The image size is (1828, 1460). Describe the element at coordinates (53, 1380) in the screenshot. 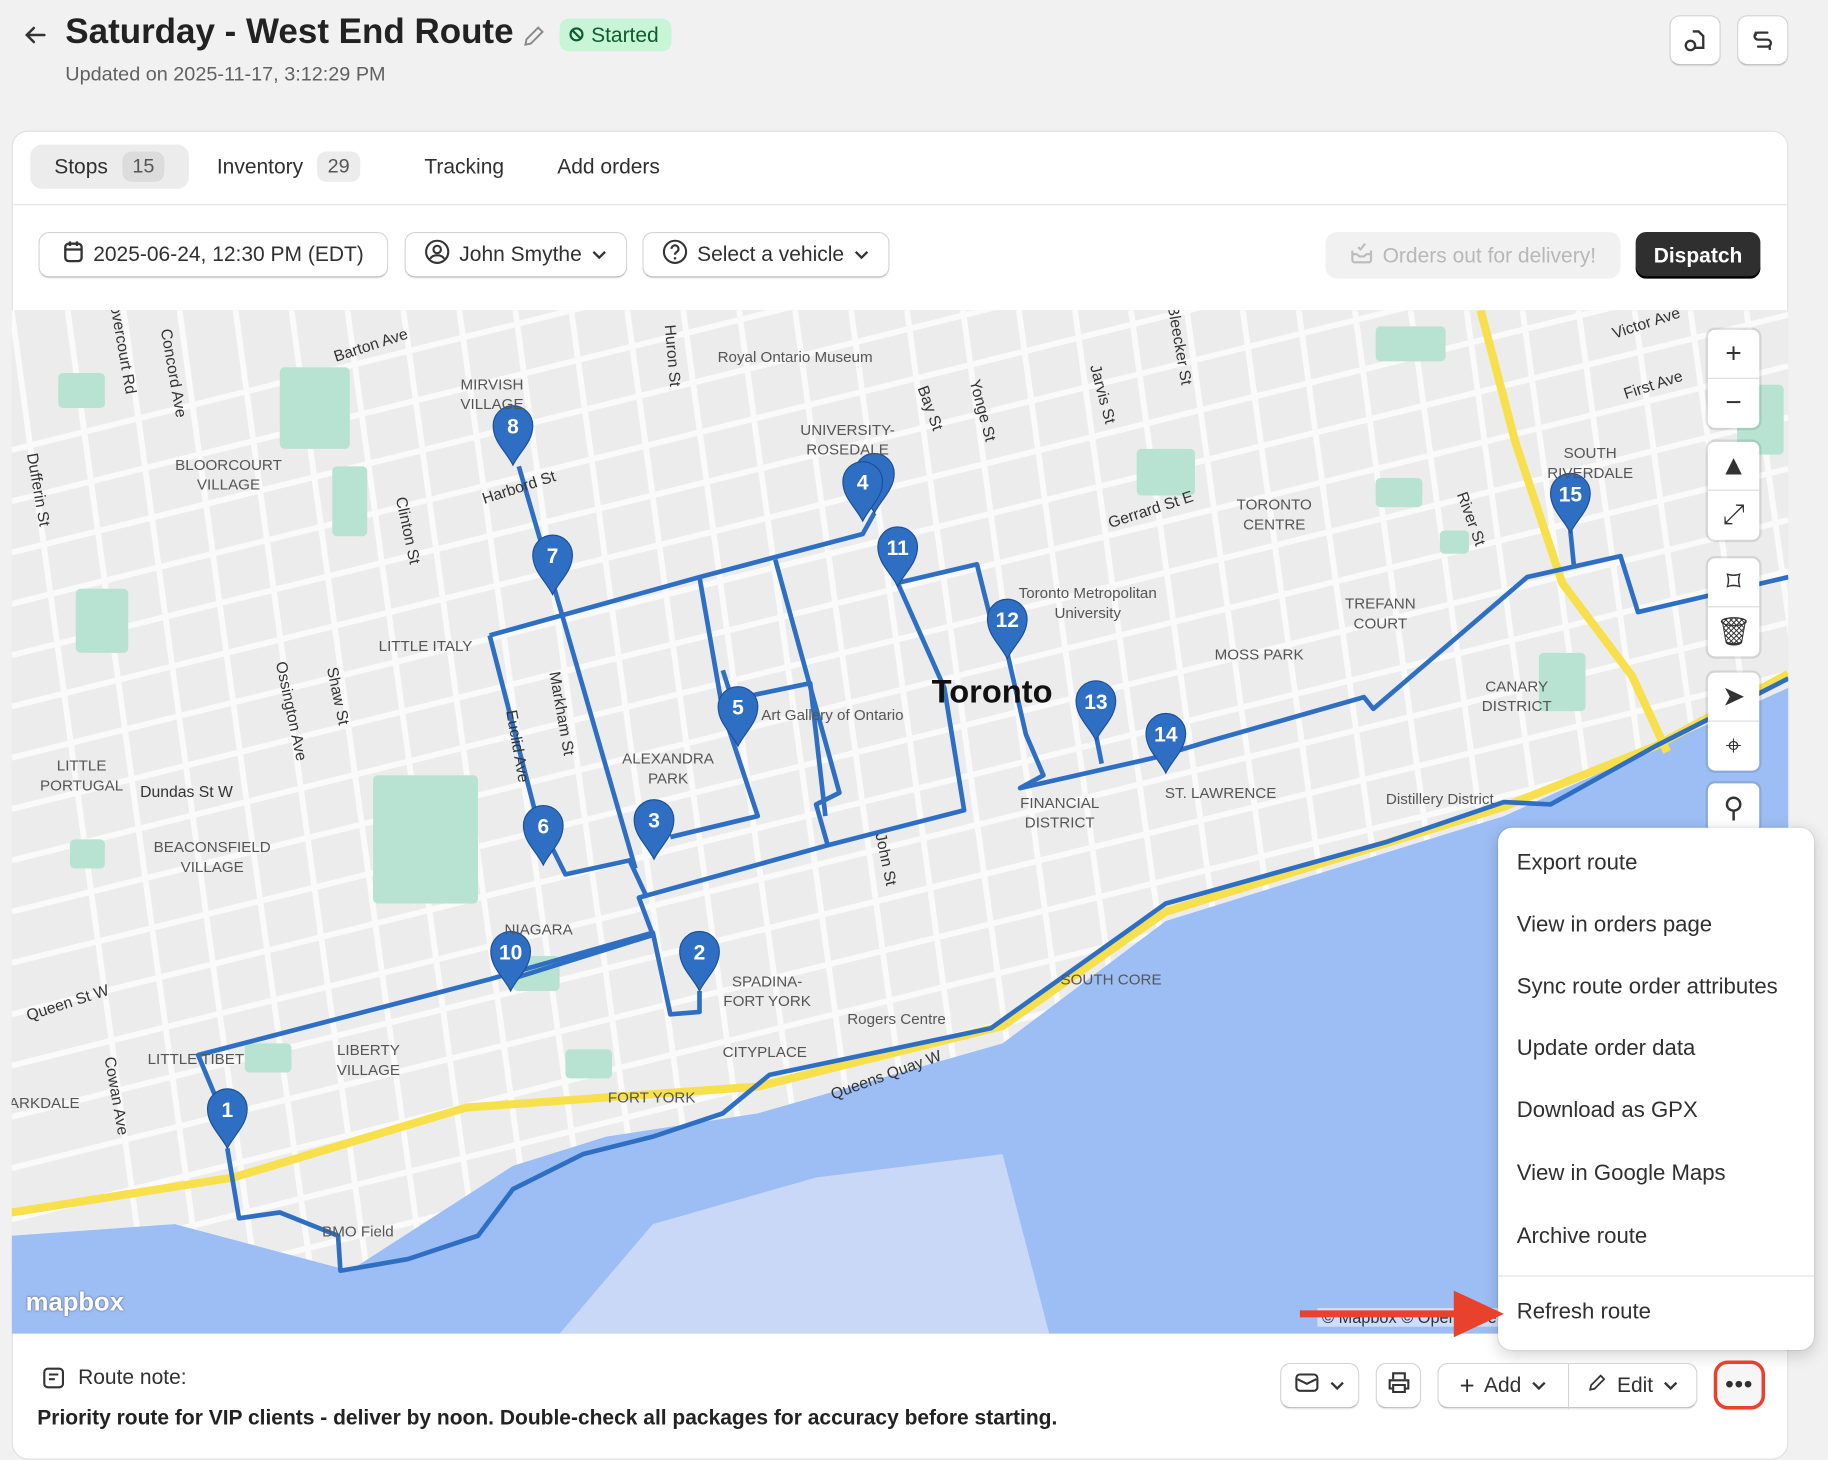

I see `note-icon` at that location.